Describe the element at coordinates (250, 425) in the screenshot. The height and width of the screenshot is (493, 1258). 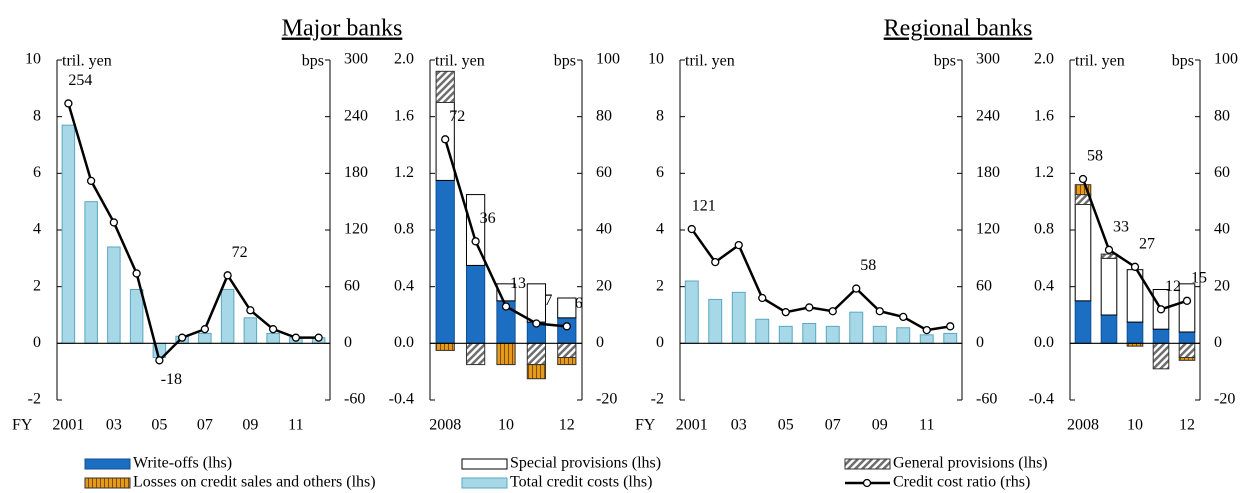
I see `x-tick-label: 09` at that location.